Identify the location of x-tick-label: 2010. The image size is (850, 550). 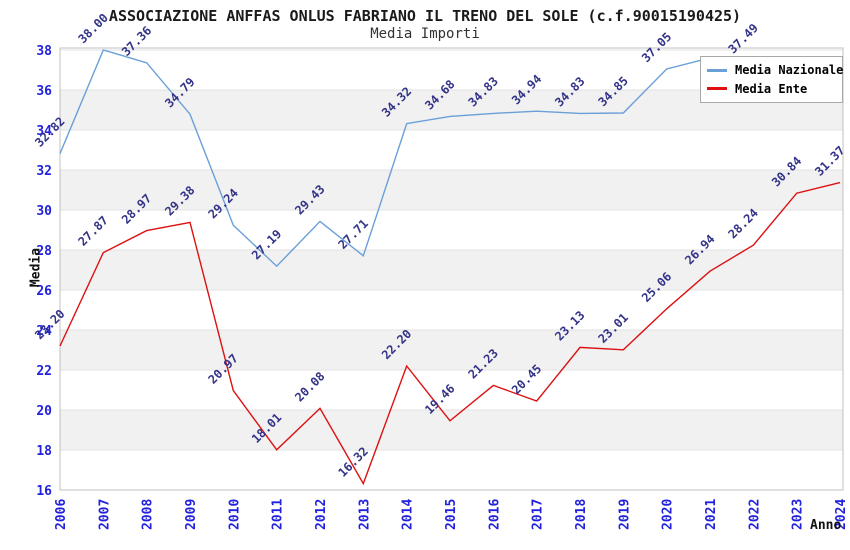
(234, 514).